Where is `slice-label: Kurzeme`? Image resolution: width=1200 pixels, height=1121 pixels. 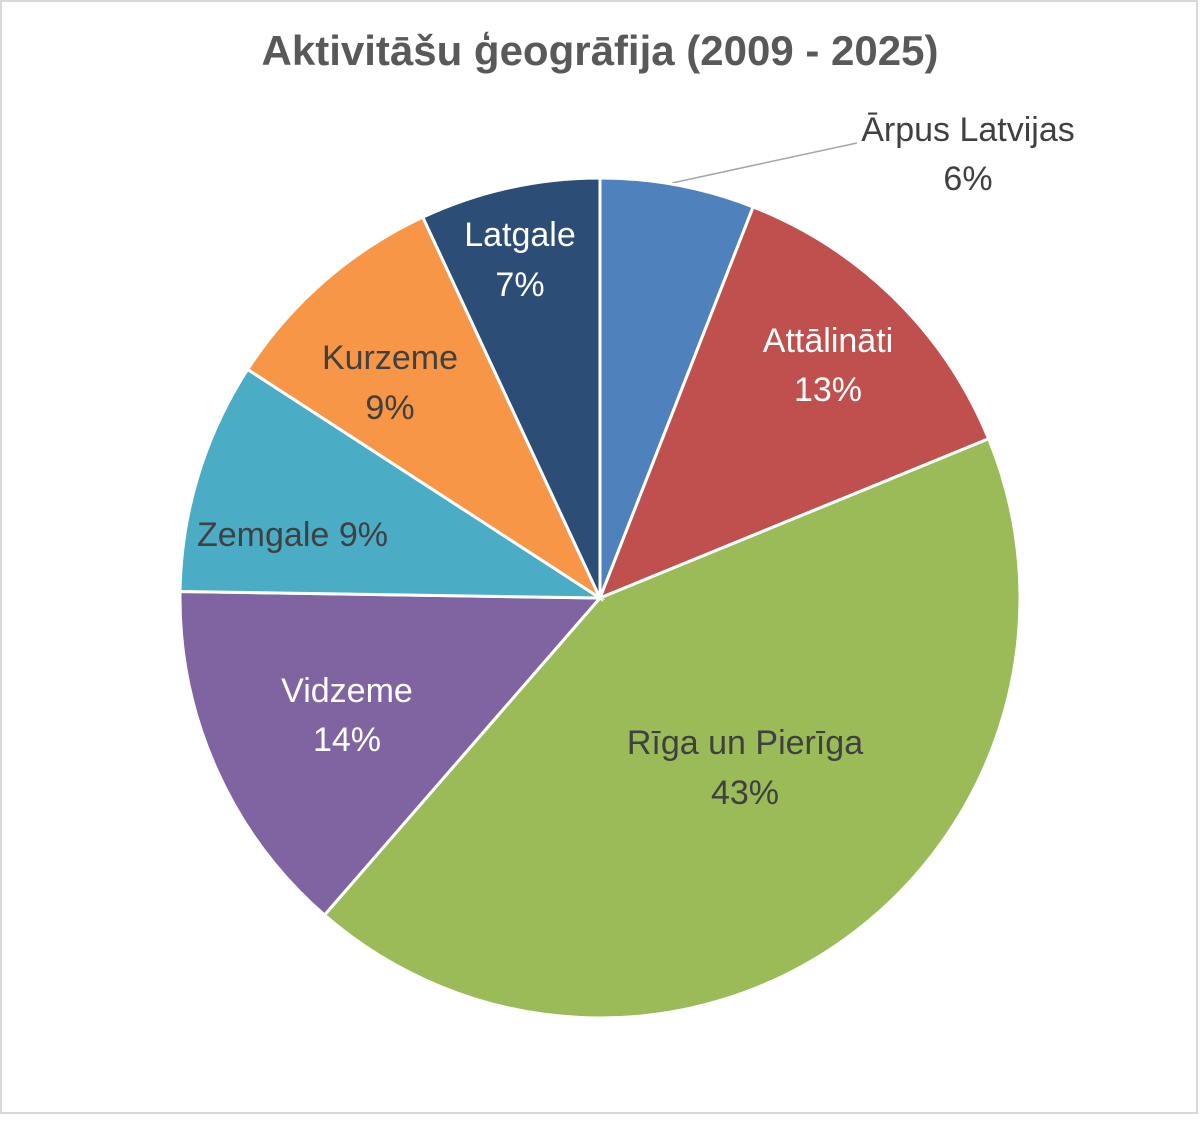
slice-label: Kurzeme is located at coordinates (390, 358).